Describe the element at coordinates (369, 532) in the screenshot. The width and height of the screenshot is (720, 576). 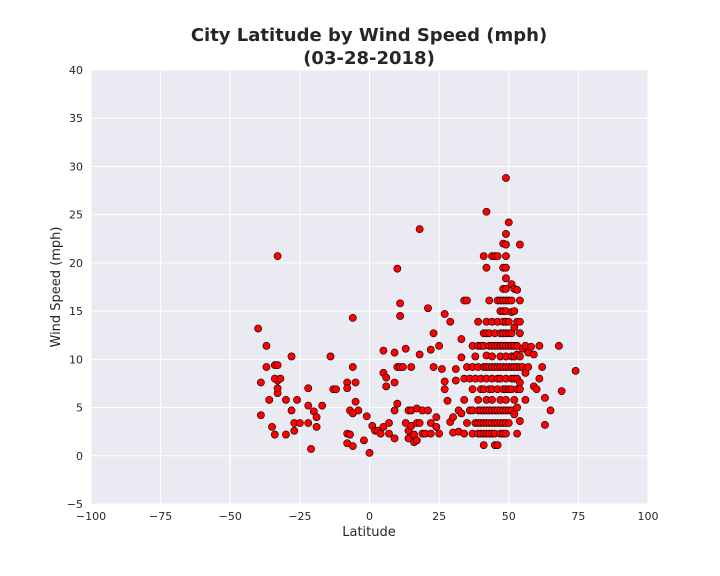
I see `x-axis-label: Latitude` at that location.